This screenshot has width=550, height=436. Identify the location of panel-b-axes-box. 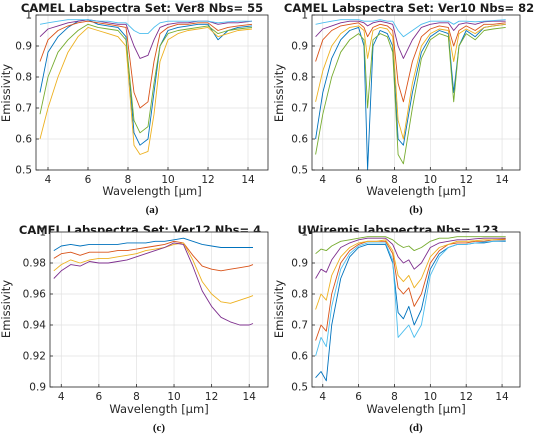
(416, 92).